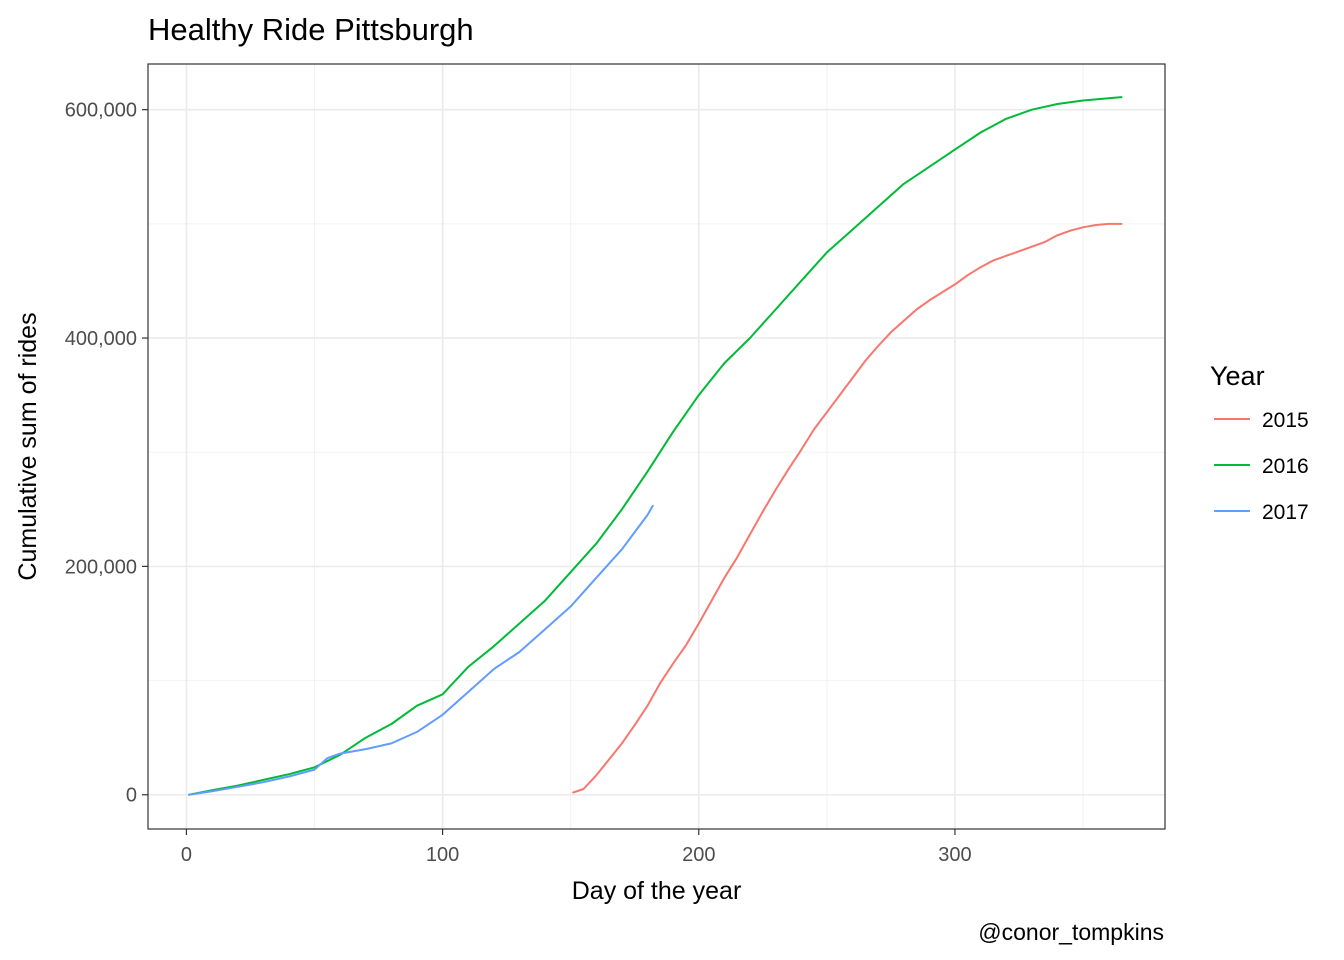 This screenshot has height=960, width=1344. Describe the element at coordinates (101, 339) in the screenshot. I see `y-tick-label: 400,000` at that location.